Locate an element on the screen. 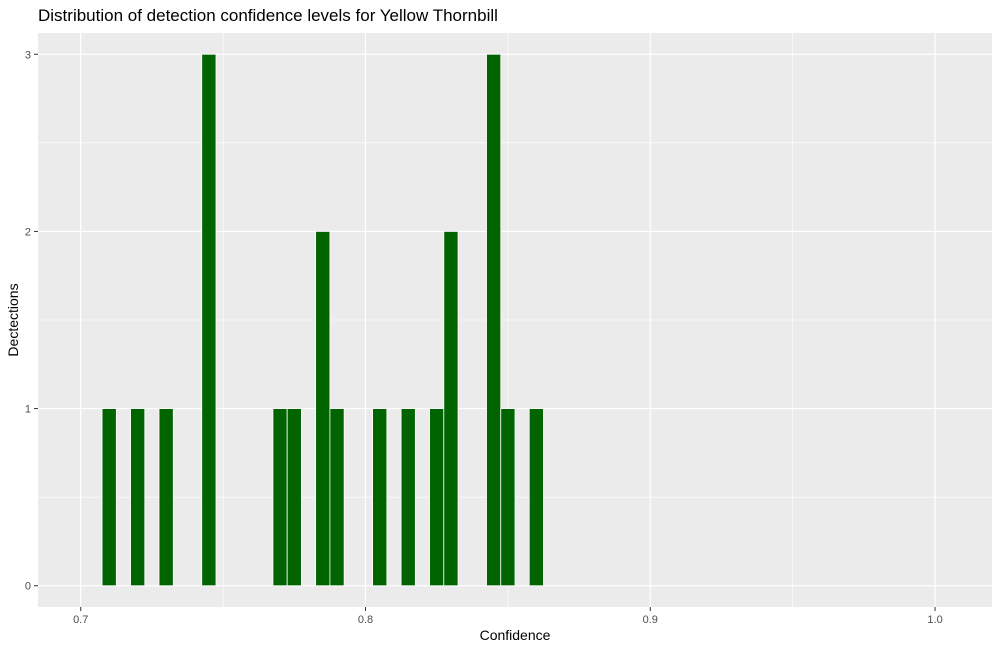  x-tick-label: 0.9 is located at coordinates (650, 620).